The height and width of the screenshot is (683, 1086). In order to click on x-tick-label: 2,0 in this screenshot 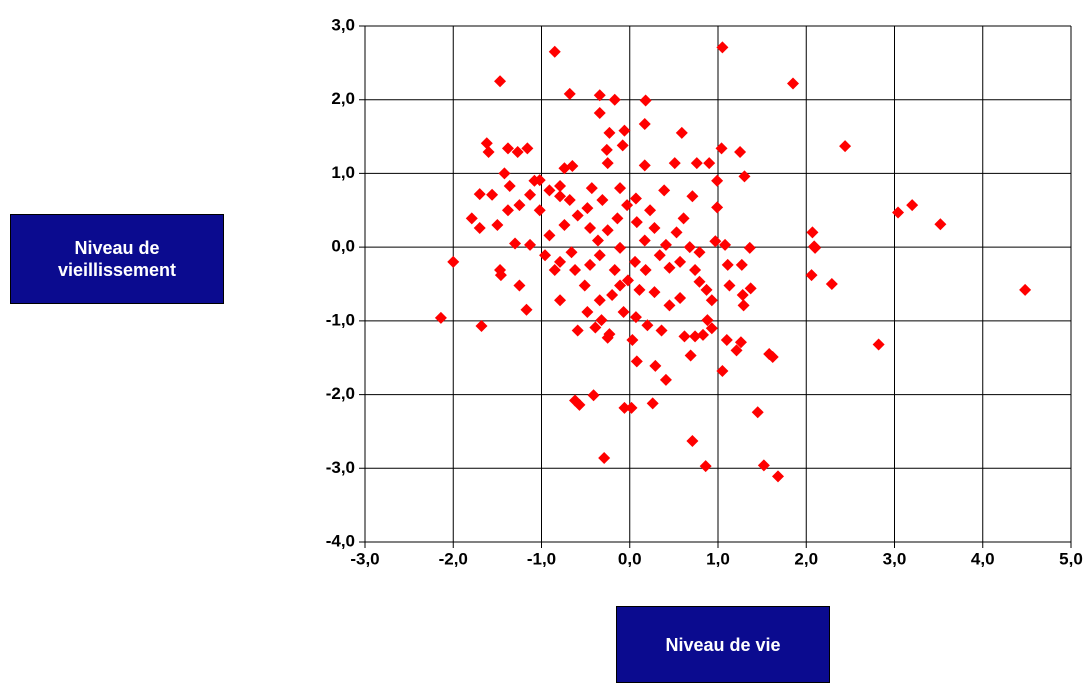, I will do `click(806, 558)`.